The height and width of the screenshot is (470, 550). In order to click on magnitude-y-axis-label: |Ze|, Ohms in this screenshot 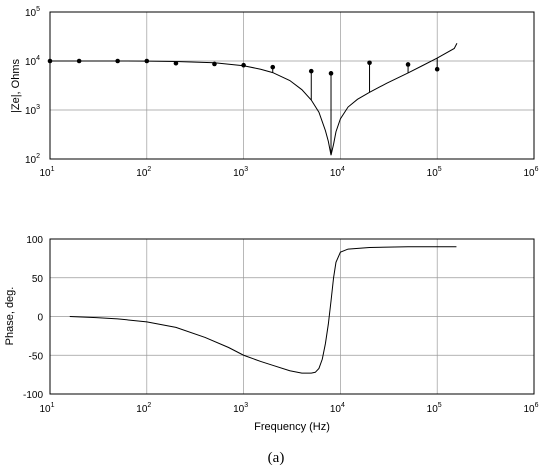, I will do `click(16, 86)`.